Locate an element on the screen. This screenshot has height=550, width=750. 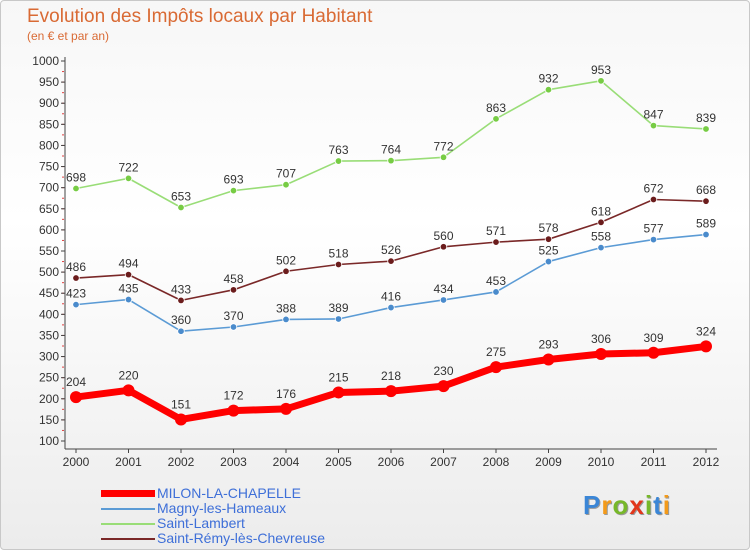
data-label-saint-remy-les-chevreuse: 433 is located at coordinates (181, 289).